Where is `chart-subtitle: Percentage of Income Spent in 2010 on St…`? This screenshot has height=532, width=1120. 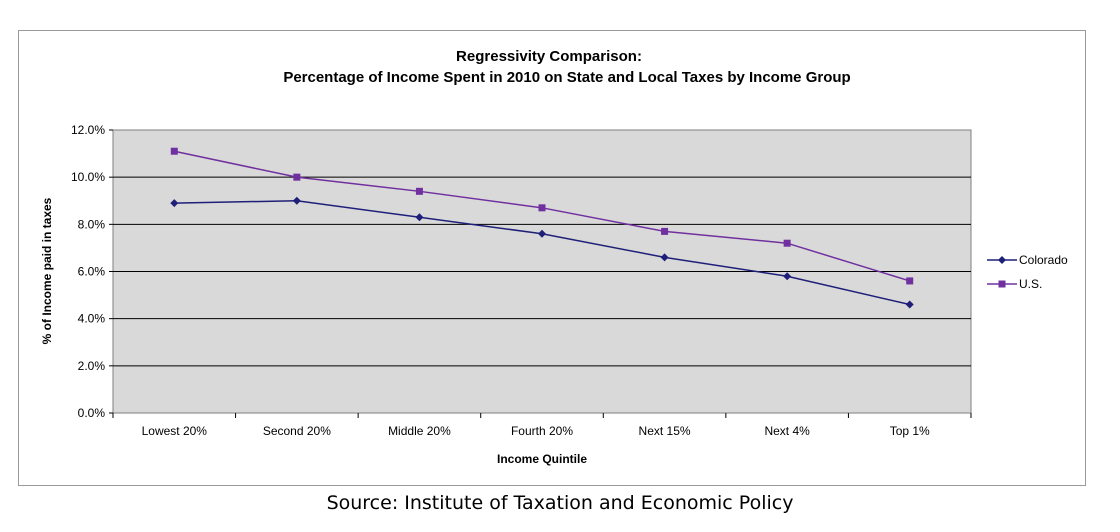 chart-subtitle: Percentage of Income Spent in 2010 on St… is located at coordinates (566, 77).